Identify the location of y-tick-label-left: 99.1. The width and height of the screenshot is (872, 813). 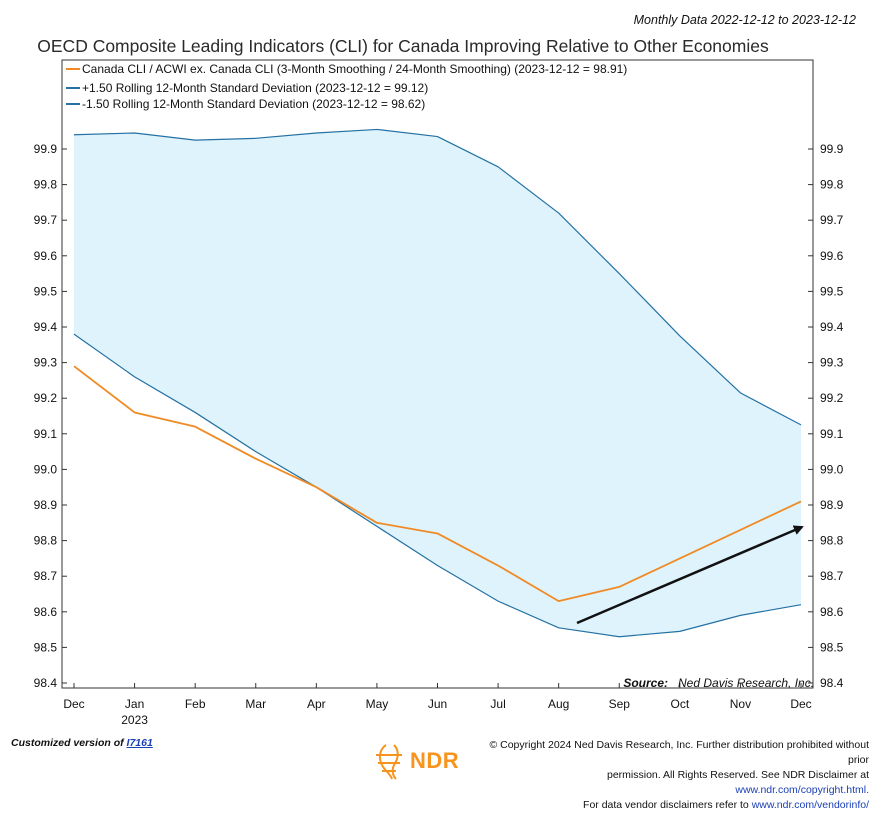
(46, 434).